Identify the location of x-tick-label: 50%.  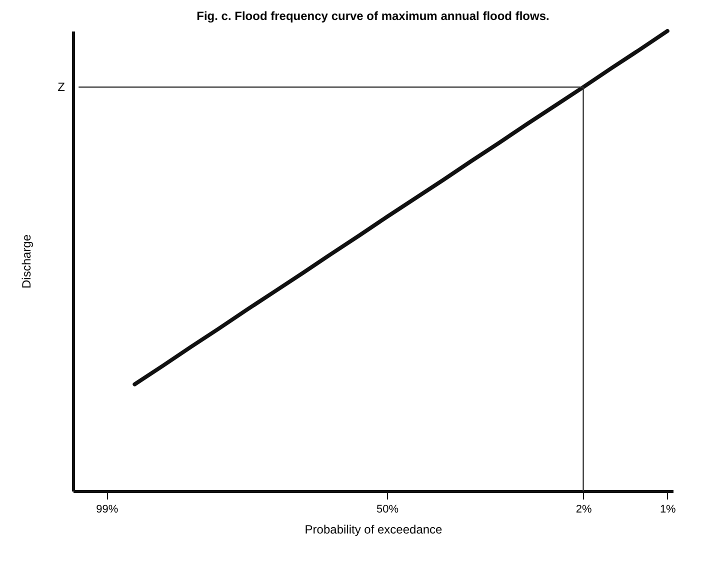
(387, 510).